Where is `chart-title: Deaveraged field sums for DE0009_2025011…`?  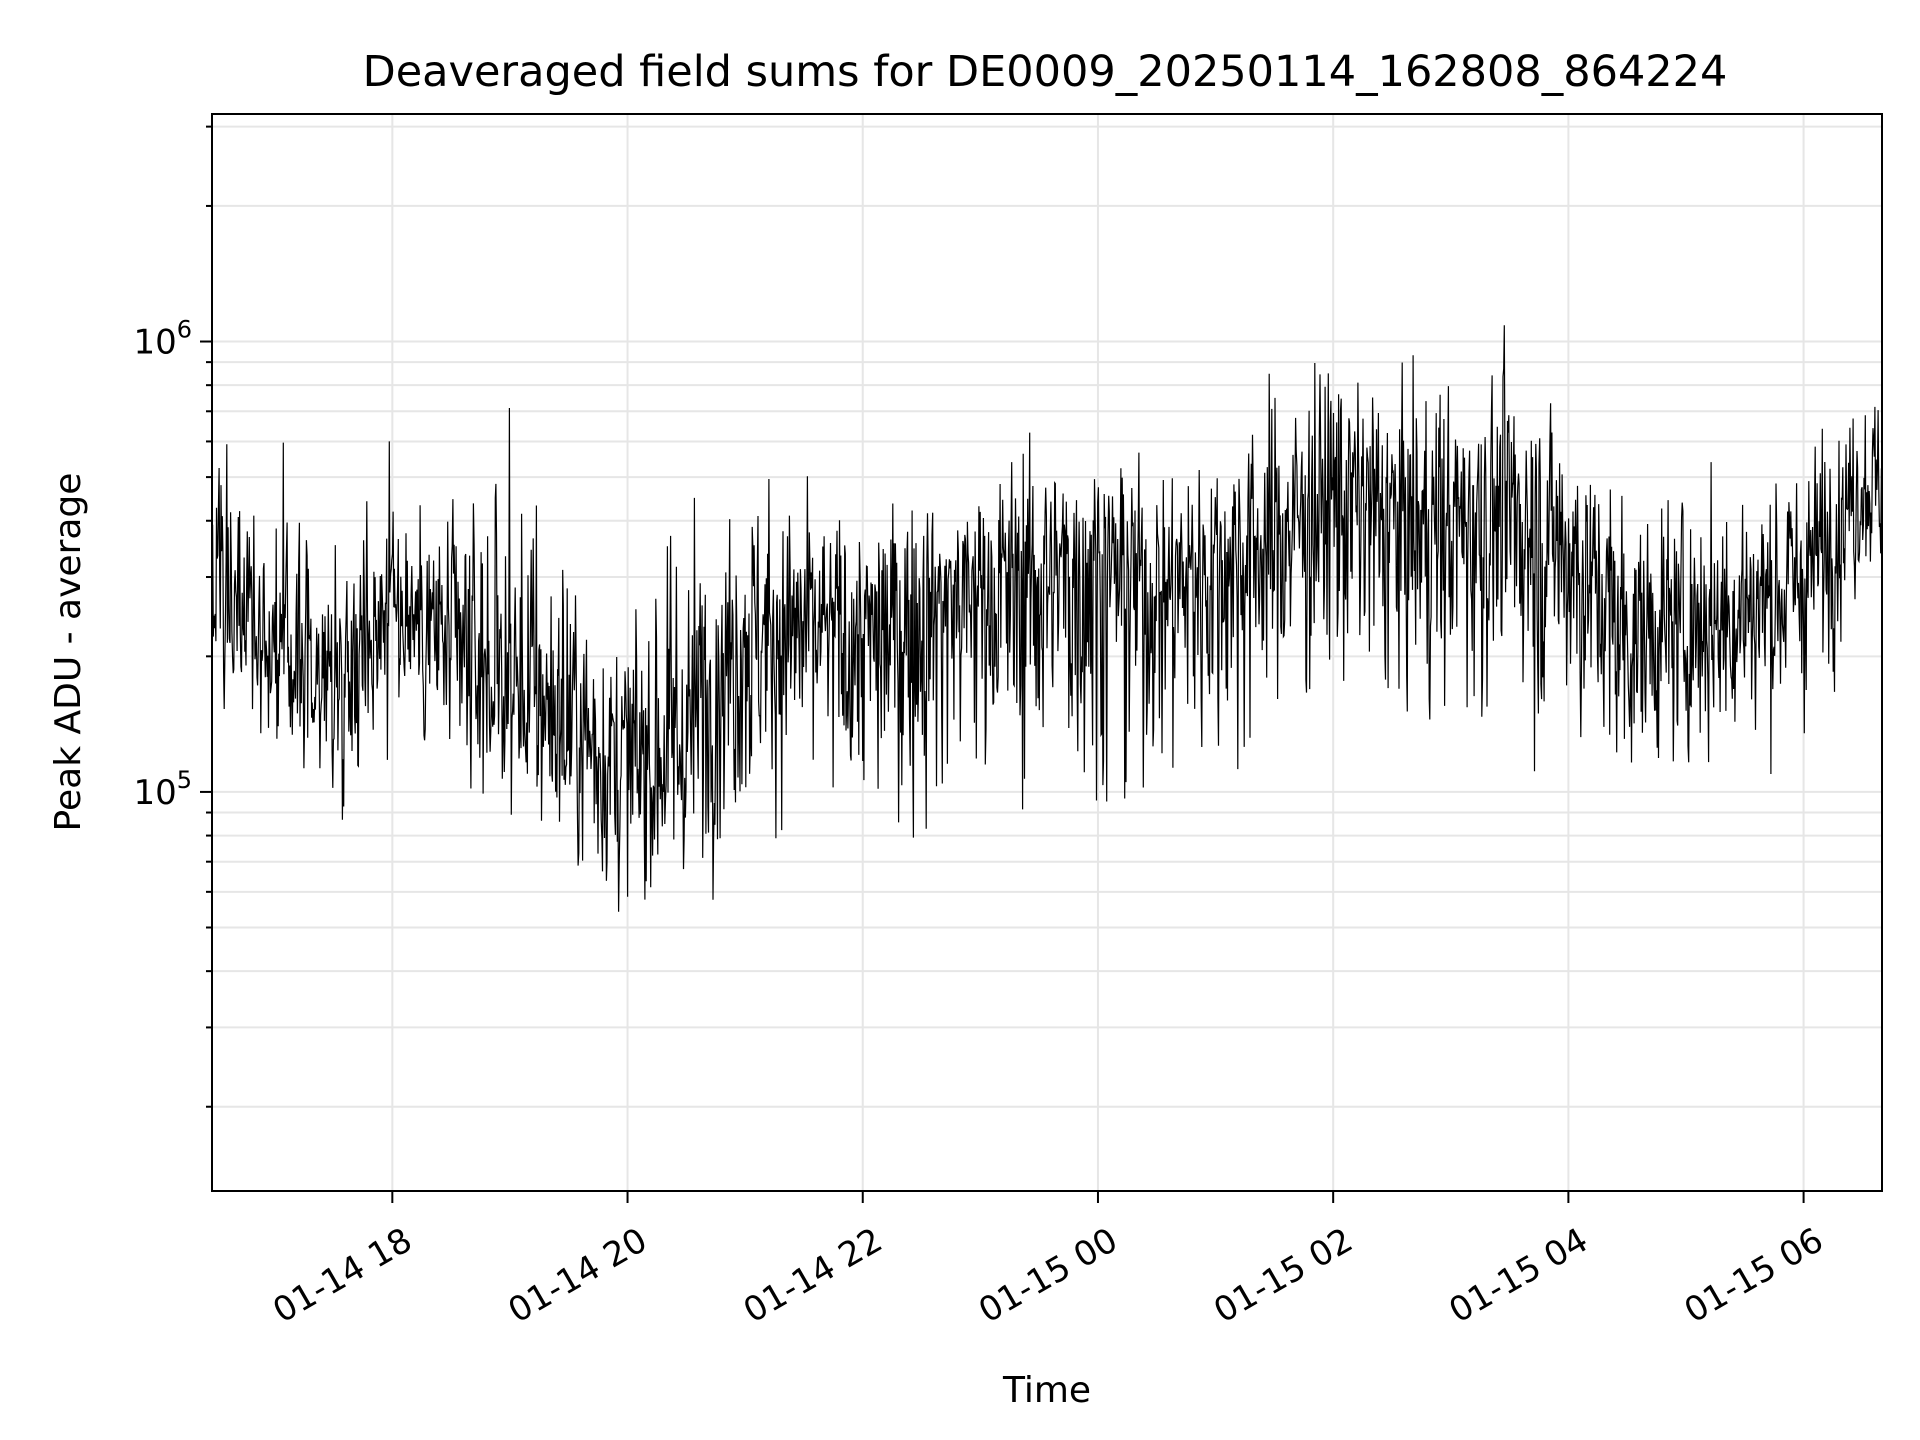
chart-title: Deaveraged field sums for DE0009_2025011… is located at coordinates (1045, 72).